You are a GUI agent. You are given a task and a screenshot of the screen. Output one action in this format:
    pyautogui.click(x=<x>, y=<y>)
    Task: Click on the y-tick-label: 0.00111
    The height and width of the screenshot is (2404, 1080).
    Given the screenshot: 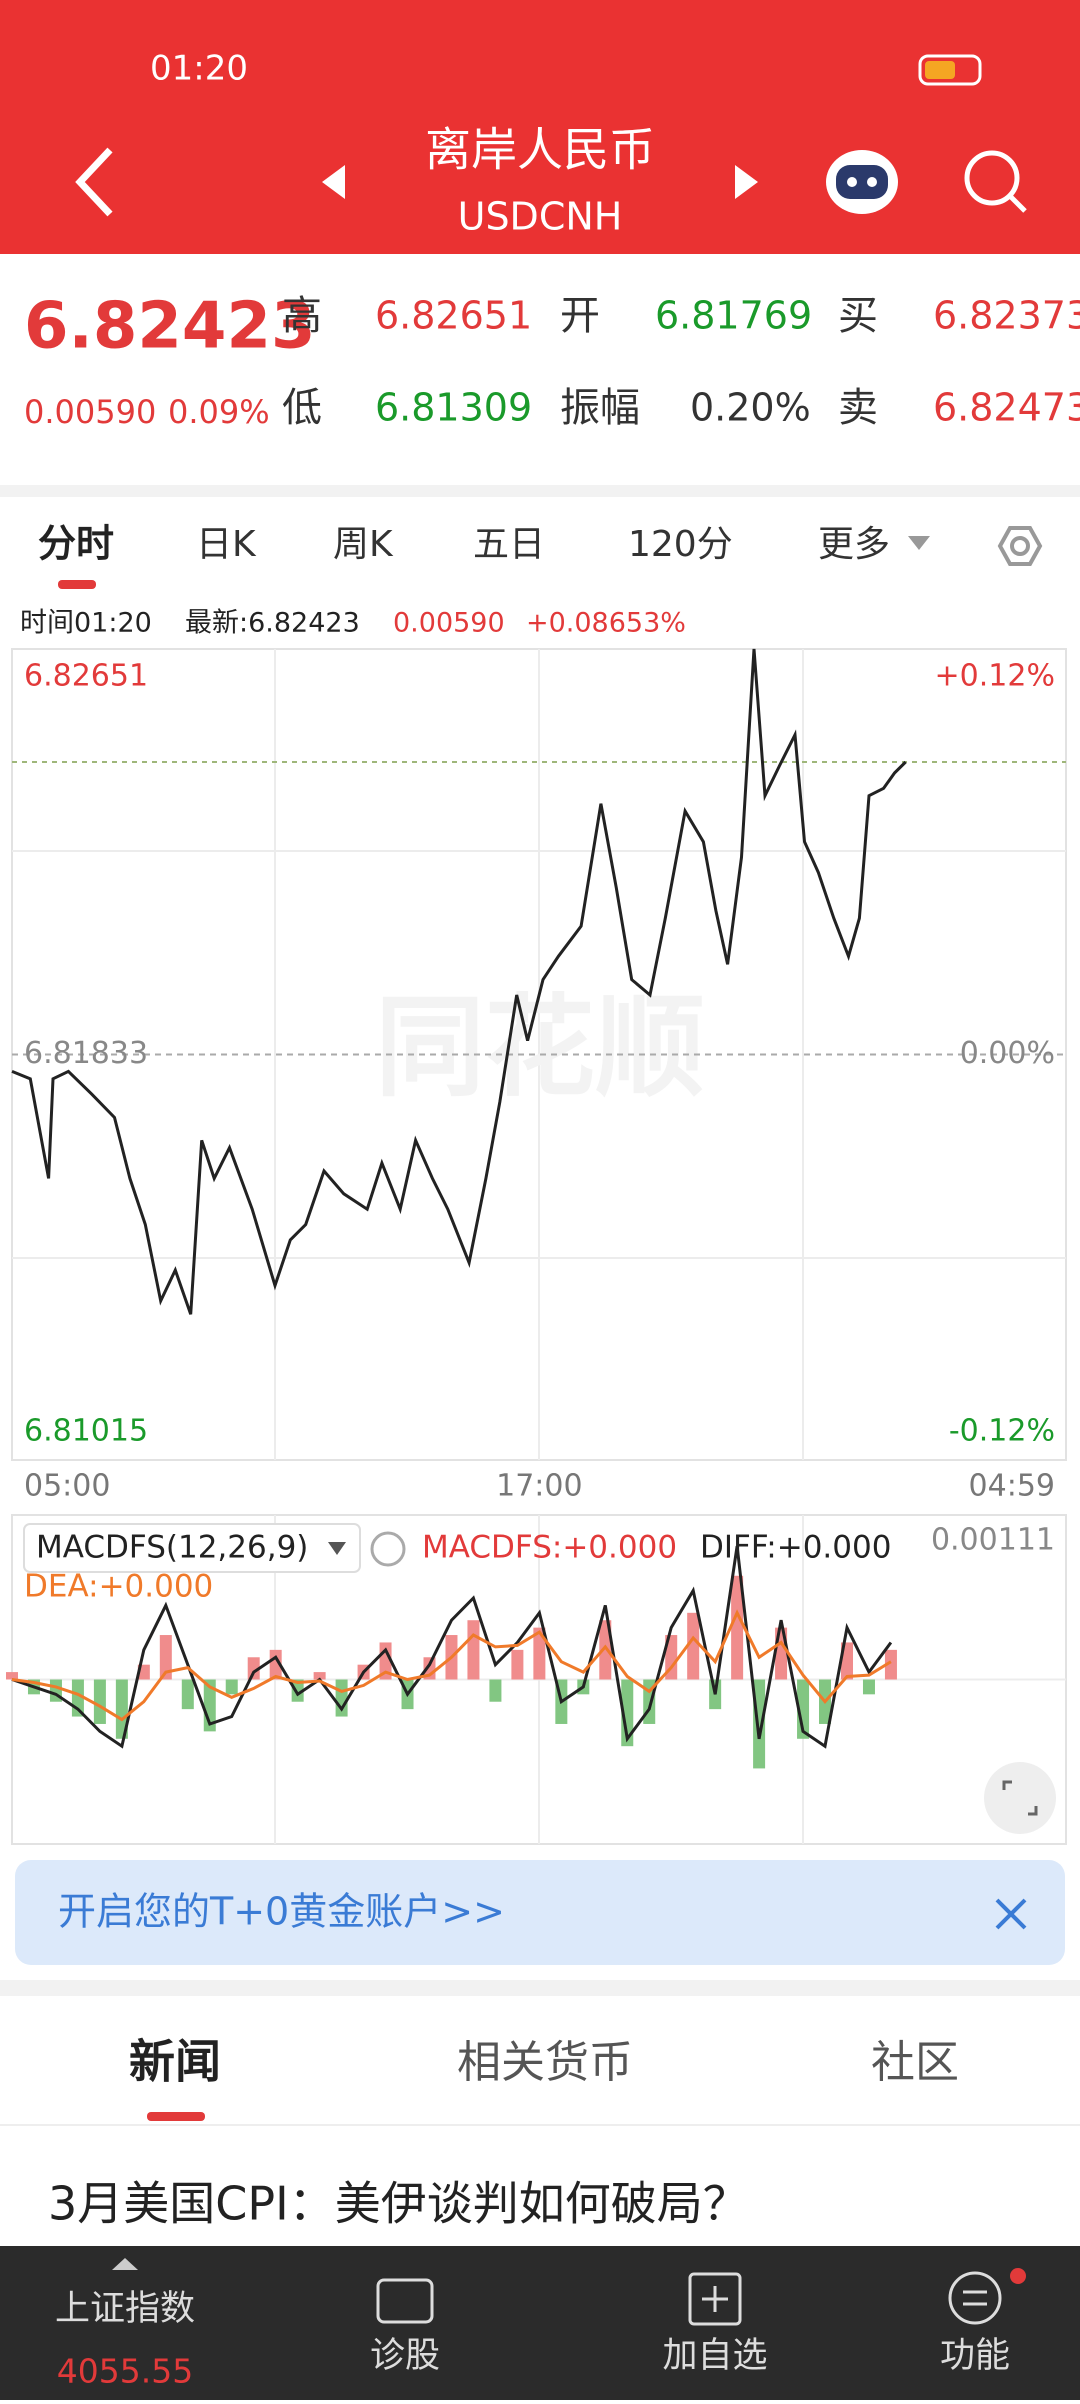 What is the action you would take?
    pyautogui.click(x=993, y=1540)
    